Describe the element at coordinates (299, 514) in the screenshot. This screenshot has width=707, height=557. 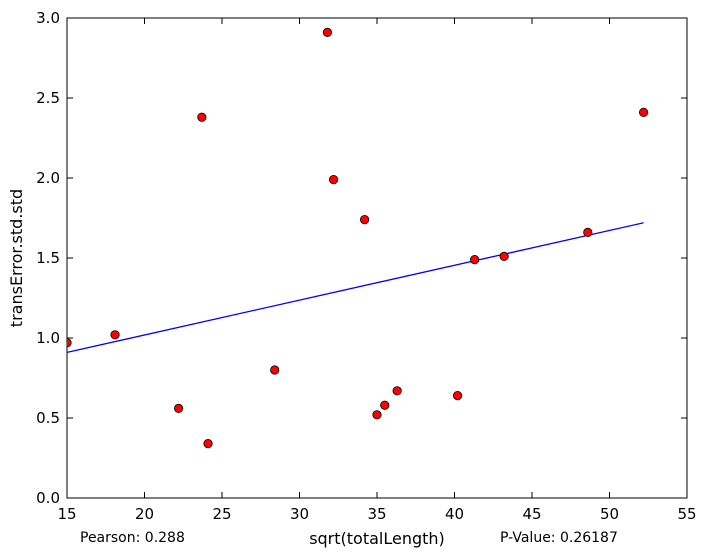
I see `x-tick-label: 30` at that location.